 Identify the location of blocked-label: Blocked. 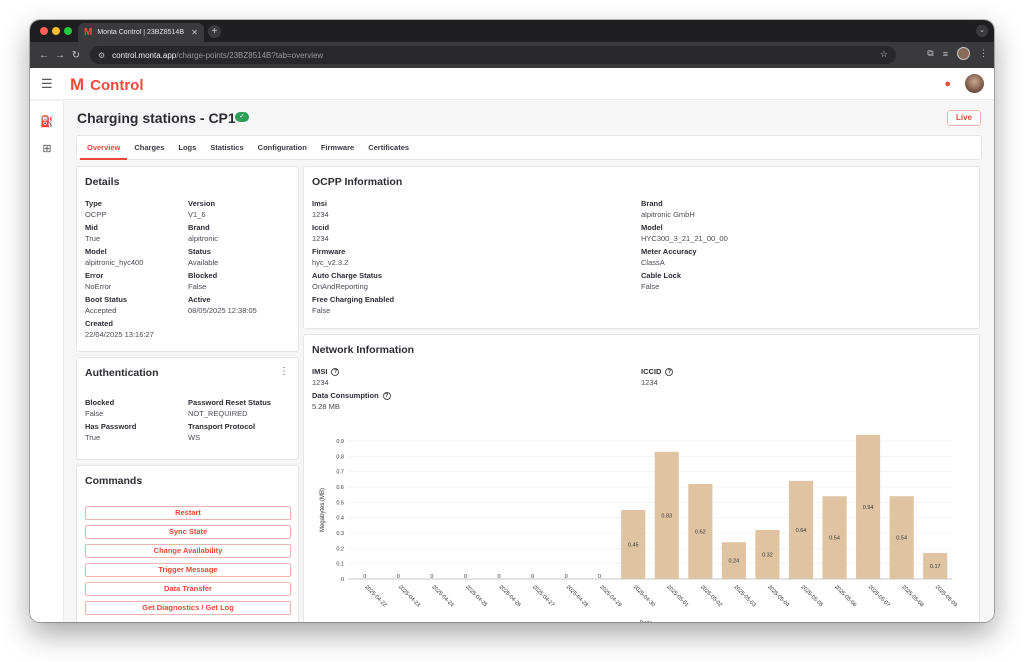
(203, 275).